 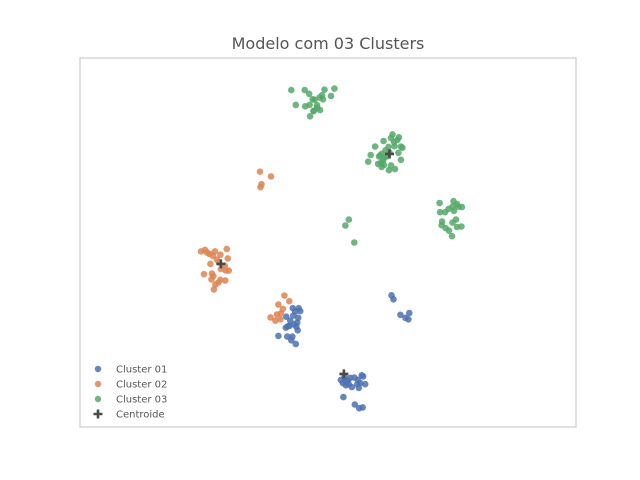 What do you see at coordinates (98, 414) in the screenshot?
I see `legend-marker-centroide` at bounding box center [98, 414].